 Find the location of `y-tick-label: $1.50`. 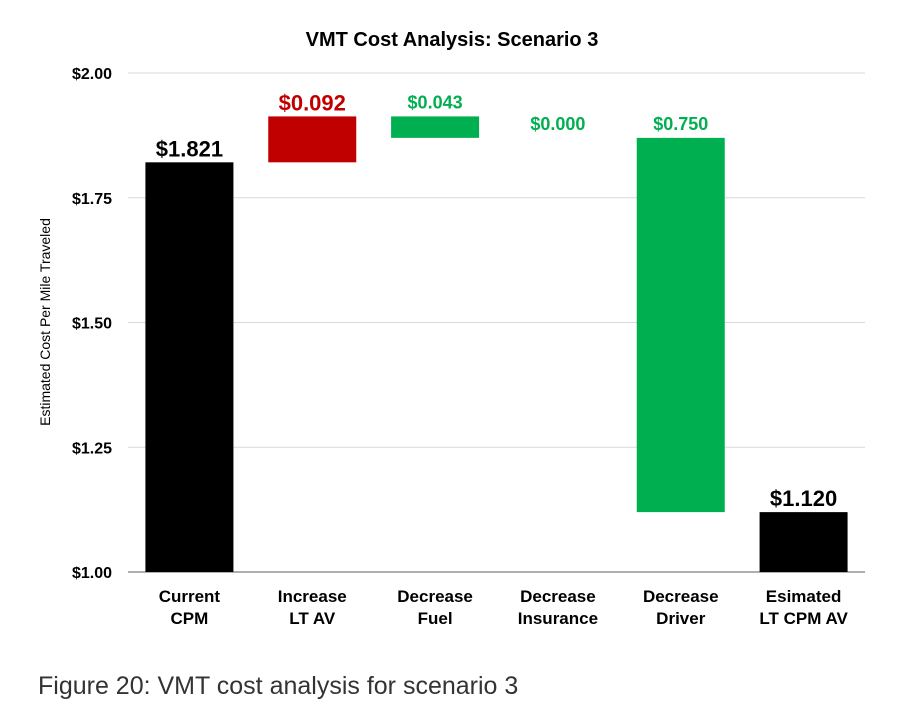

y-tick-label: $1.50 is located at coordinates (92, 324).